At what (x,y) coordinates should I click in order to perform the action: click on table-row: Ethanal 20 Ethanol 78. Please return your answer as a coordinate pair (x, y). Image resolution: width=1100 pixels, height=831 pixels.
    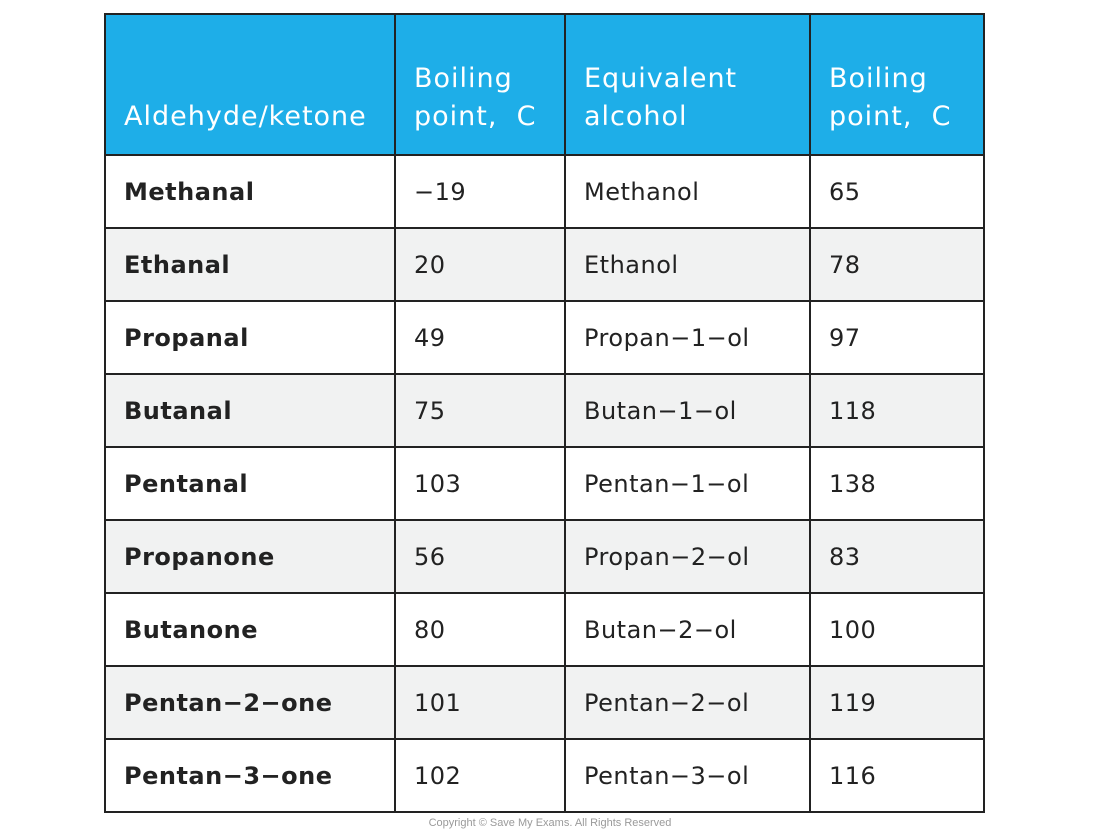
    Looking at the image, I should click on (544, 264).